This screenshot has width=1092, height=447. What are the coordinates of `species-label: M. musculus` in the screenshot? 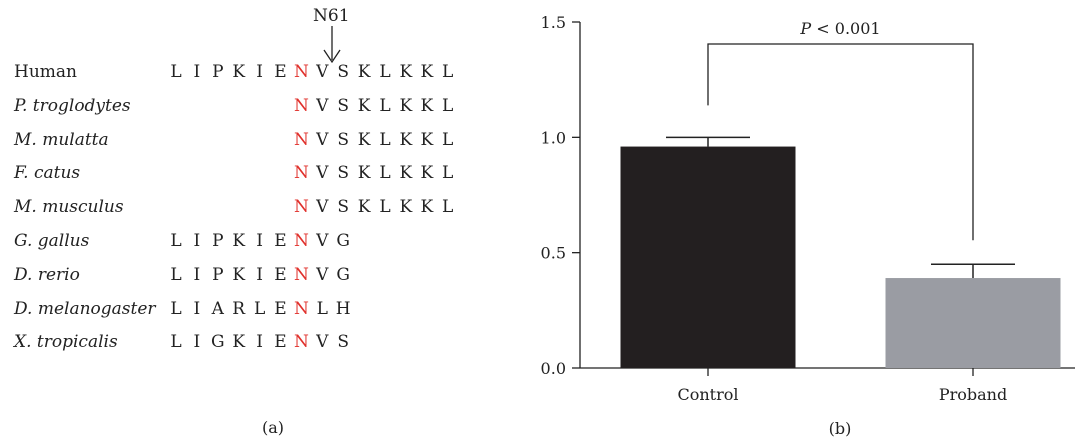 It's located at (69, 207).